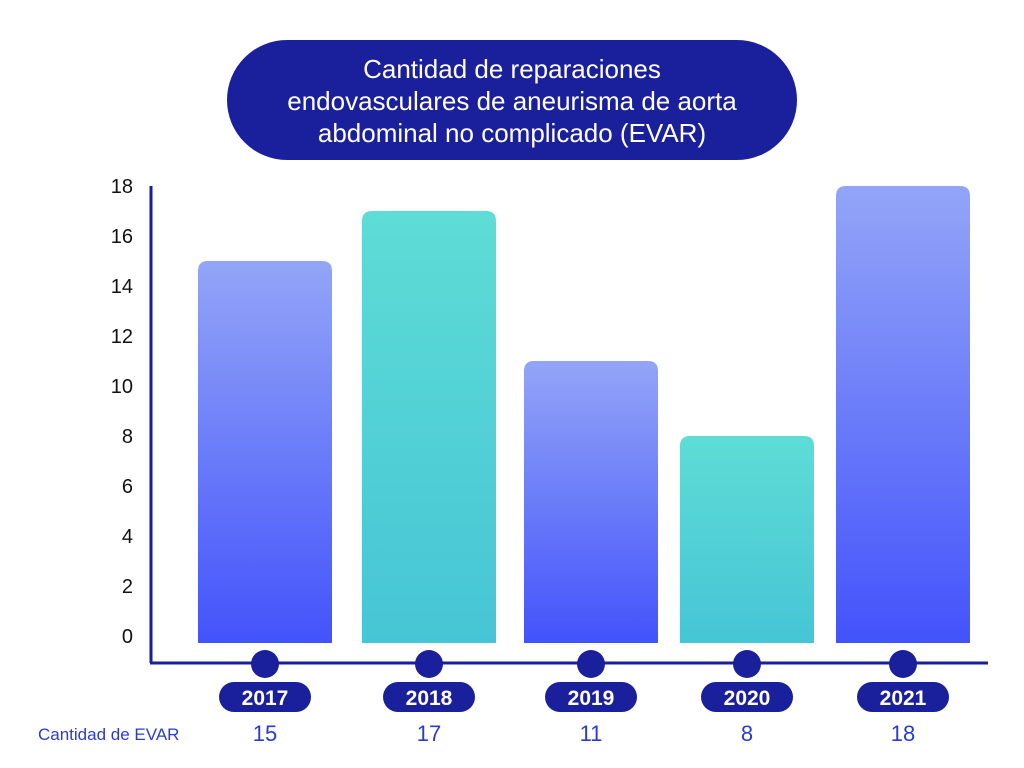  What do you see at coordinates (429, 733) in the screenshot?
I see `value-label-2018: 17` at bounding box center [429, 733].